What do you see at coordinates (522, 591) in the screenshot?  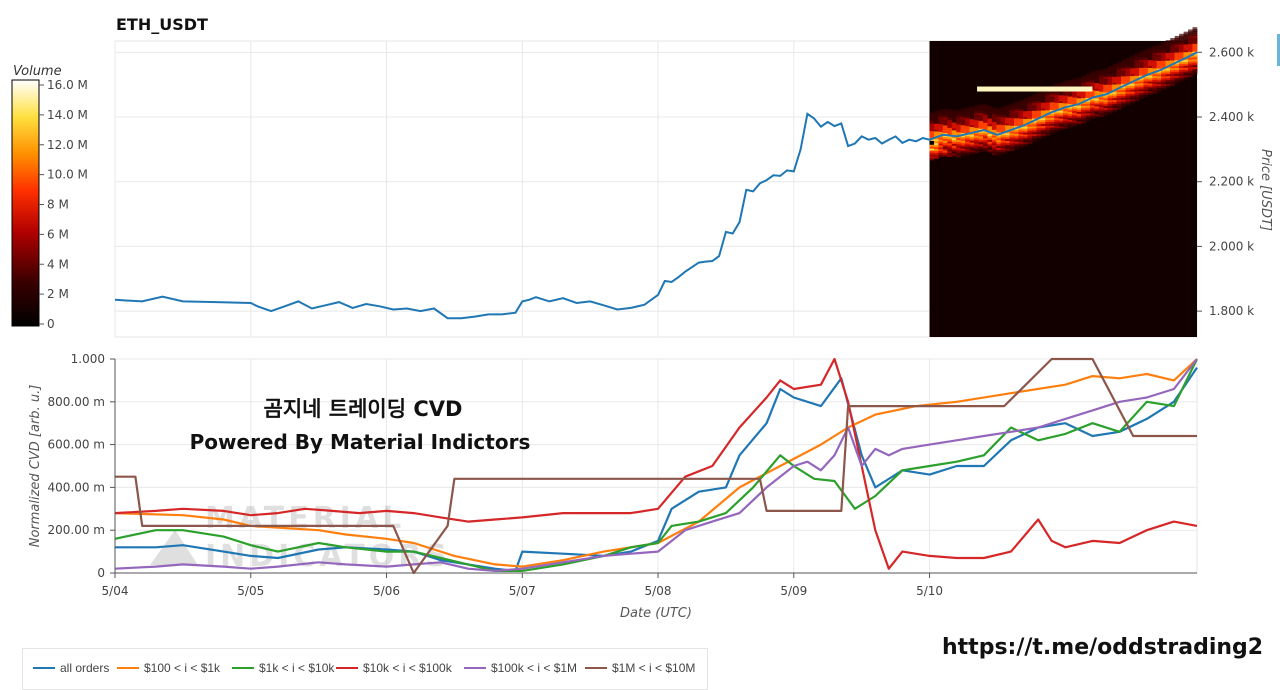 I see `cvd-x-tick-label: 5/07` at bounding box center [522, 591].